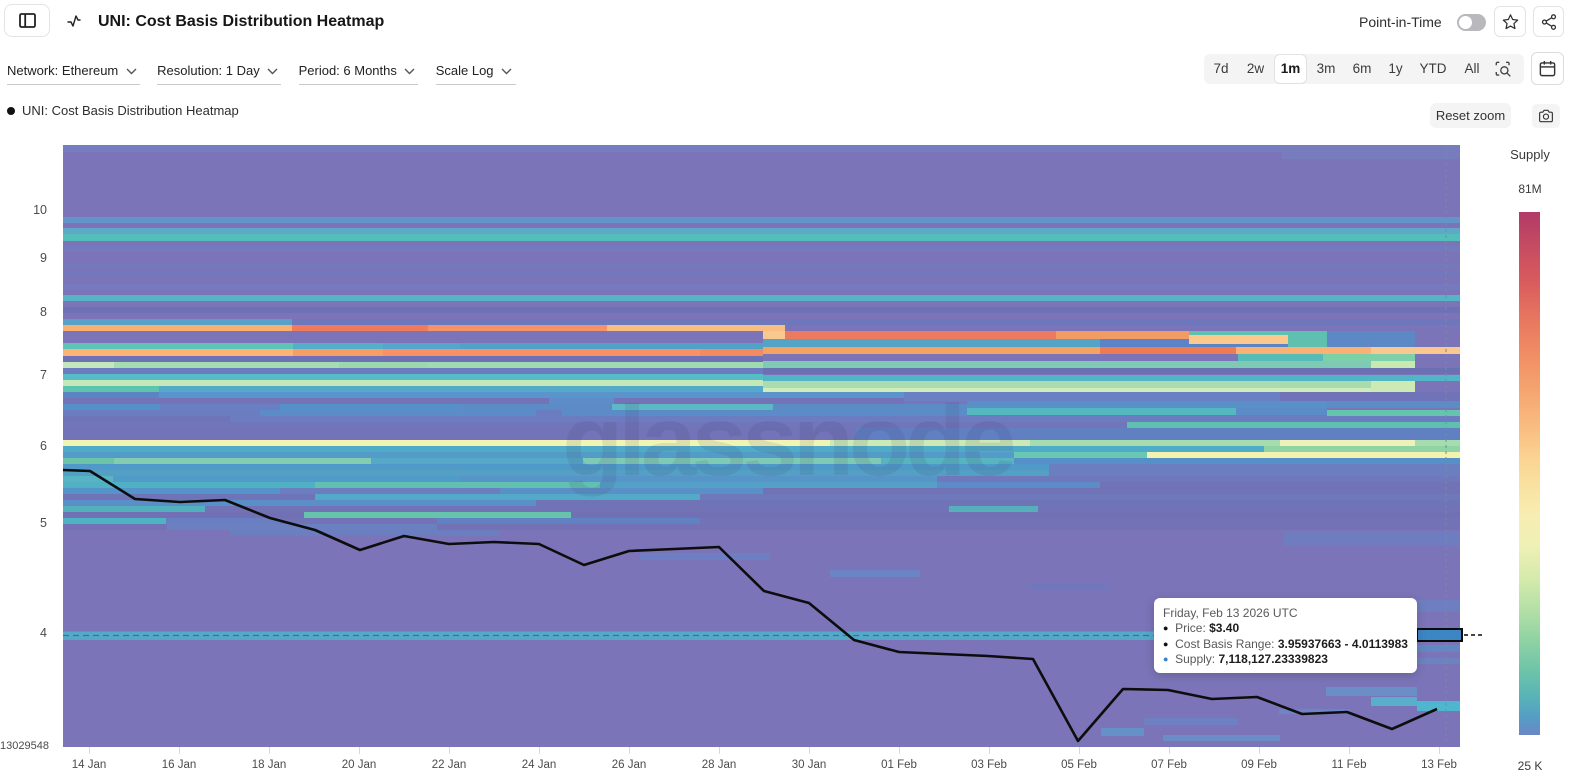 This screenshot has height=781, width=1570. What do you see at coordinates (788, 441) in the screenshot?
I see `svg-text: glassnode` at bounding box center [788, 441].